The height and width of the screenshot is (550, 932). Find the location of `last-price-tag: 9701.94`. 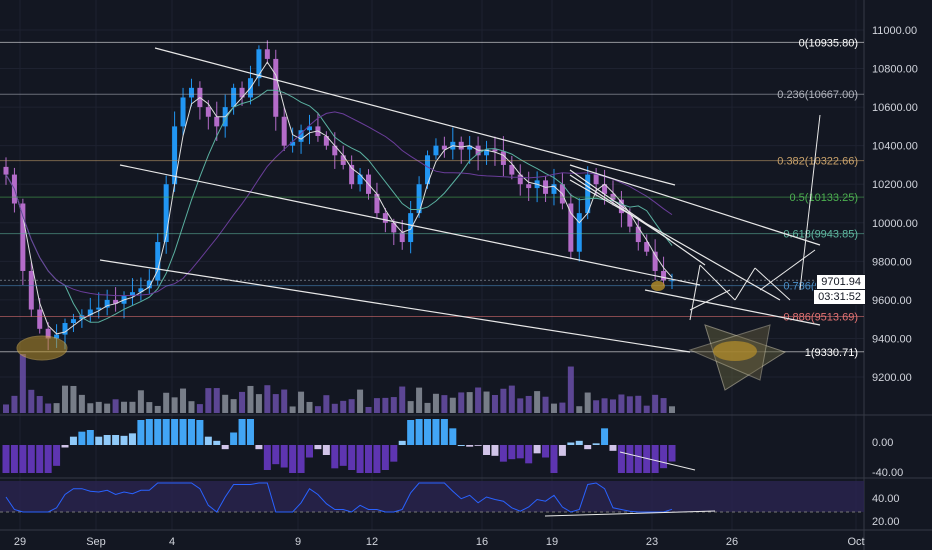

last-price-tag: 9701.94 is located at coordinates (841, 282).